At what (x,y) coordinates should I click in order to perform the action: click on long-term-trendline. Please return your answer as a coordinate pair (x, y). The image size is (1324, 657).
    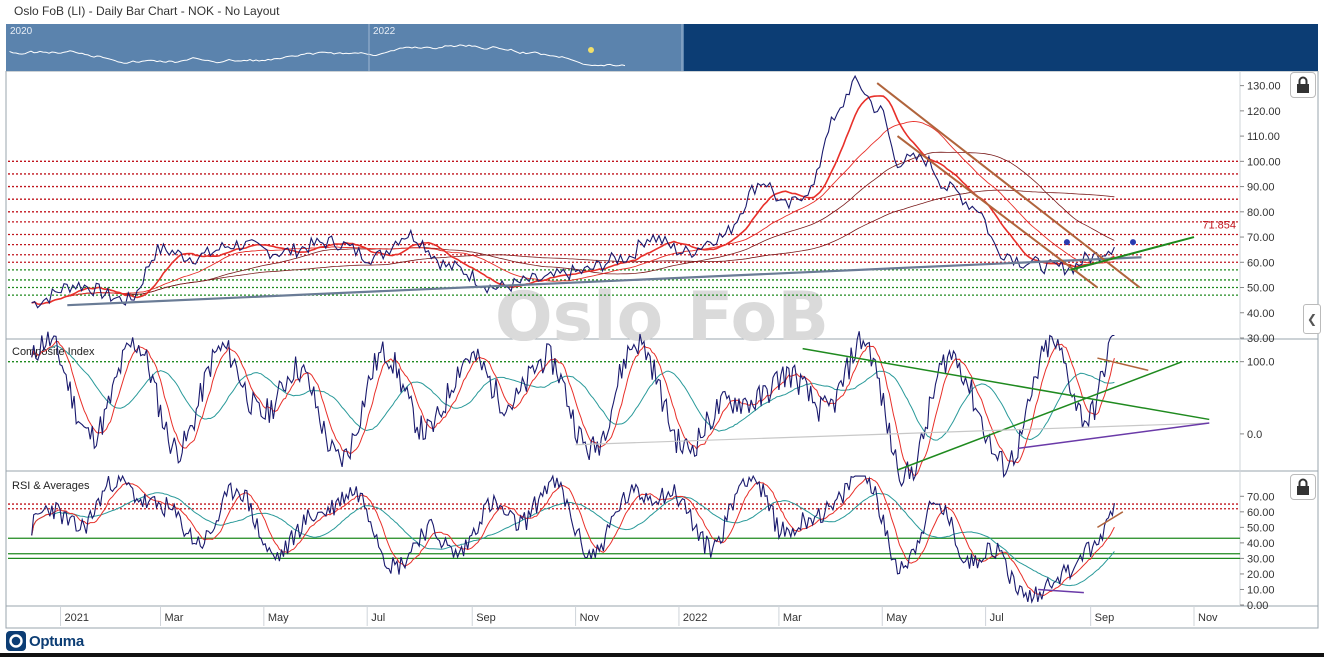
    Looking at the image, I should click on (604, 281).